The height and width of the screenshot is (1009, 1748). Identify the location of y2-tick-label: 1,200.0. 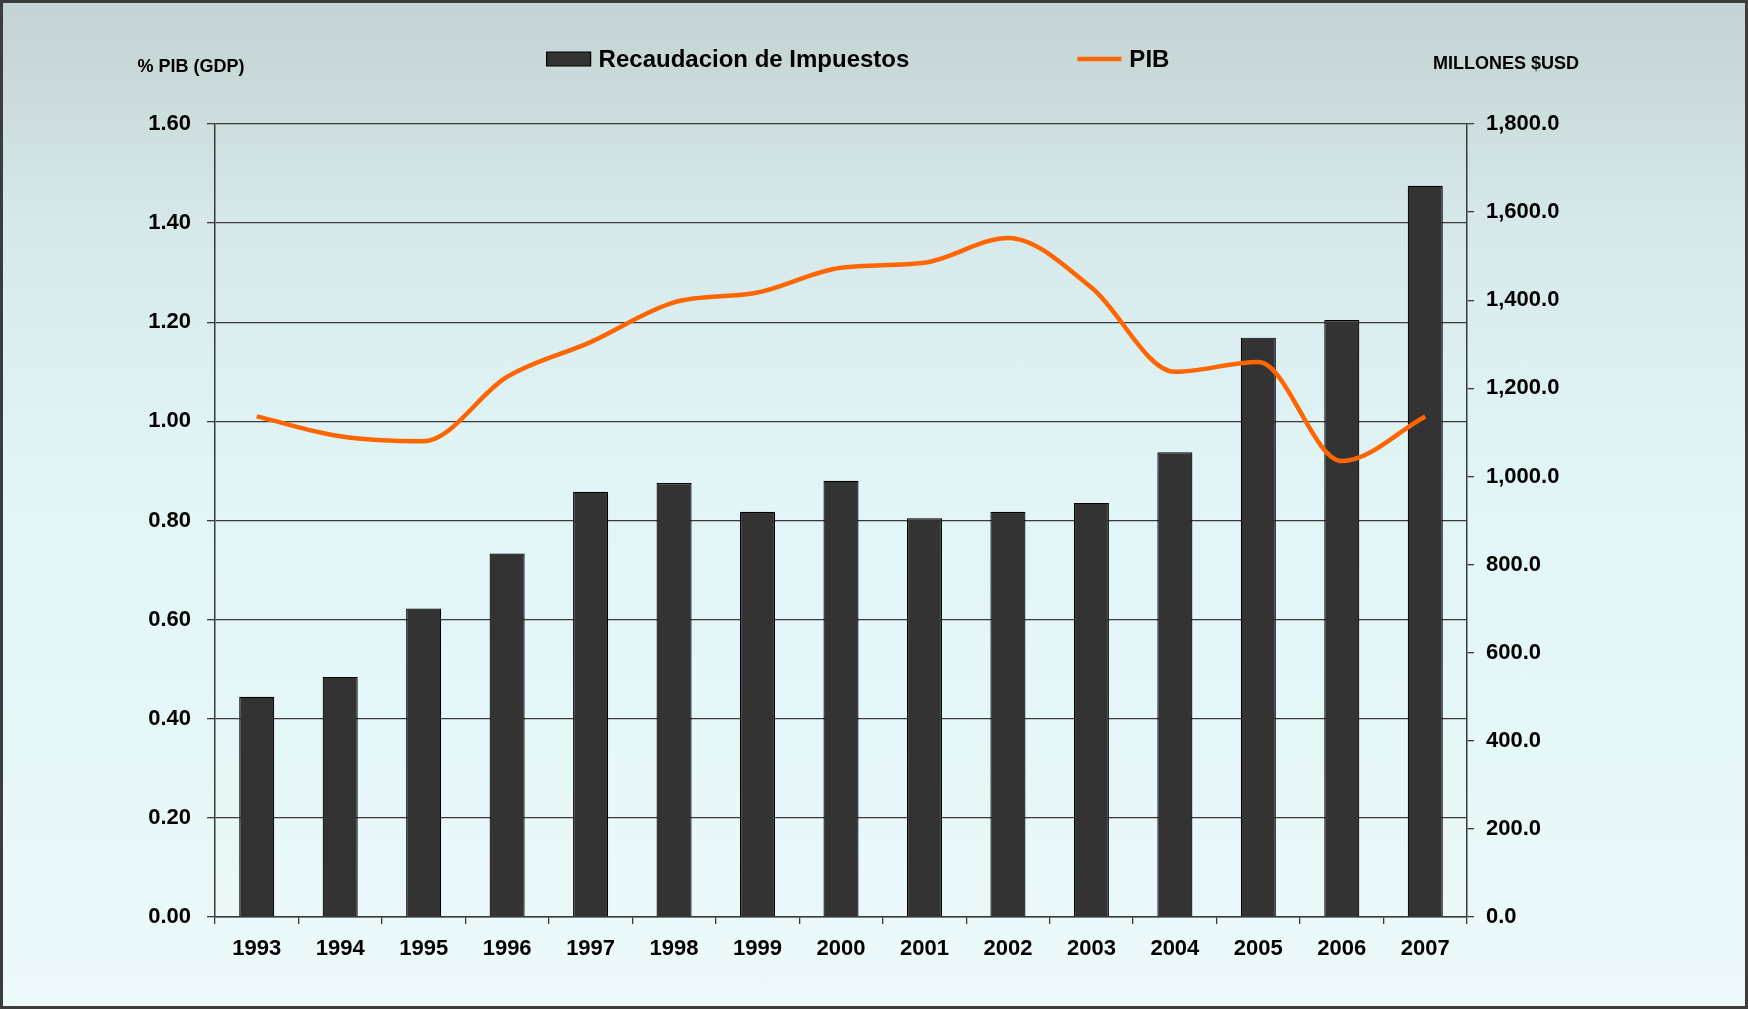
(1523, 387).